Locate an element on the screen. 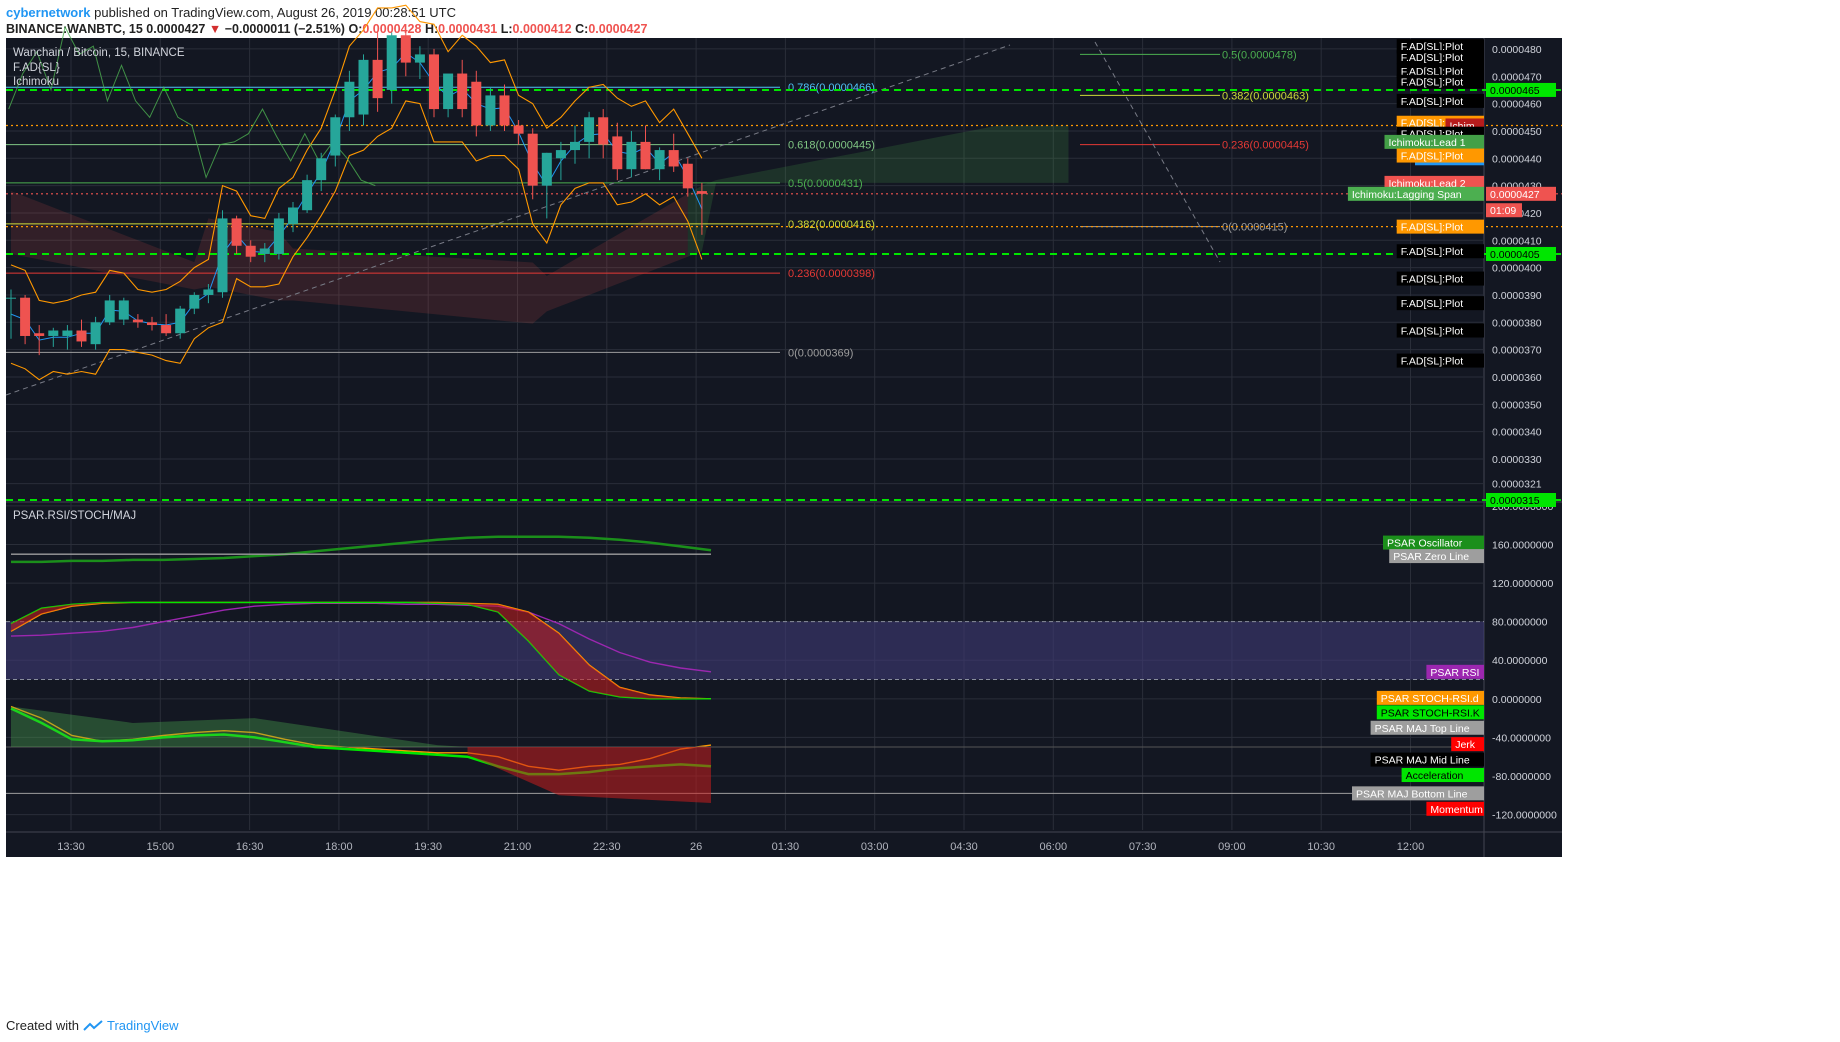 This screenshot has width=1840, height=1042. fad-lower-band is located at coordinates (356, 240).